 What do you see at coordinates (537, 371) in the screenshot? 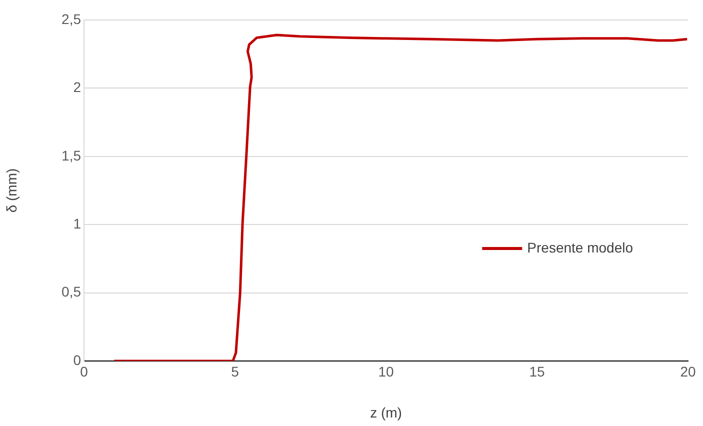
I see `x-tick-label: 15` at bounding box center [537, 371].